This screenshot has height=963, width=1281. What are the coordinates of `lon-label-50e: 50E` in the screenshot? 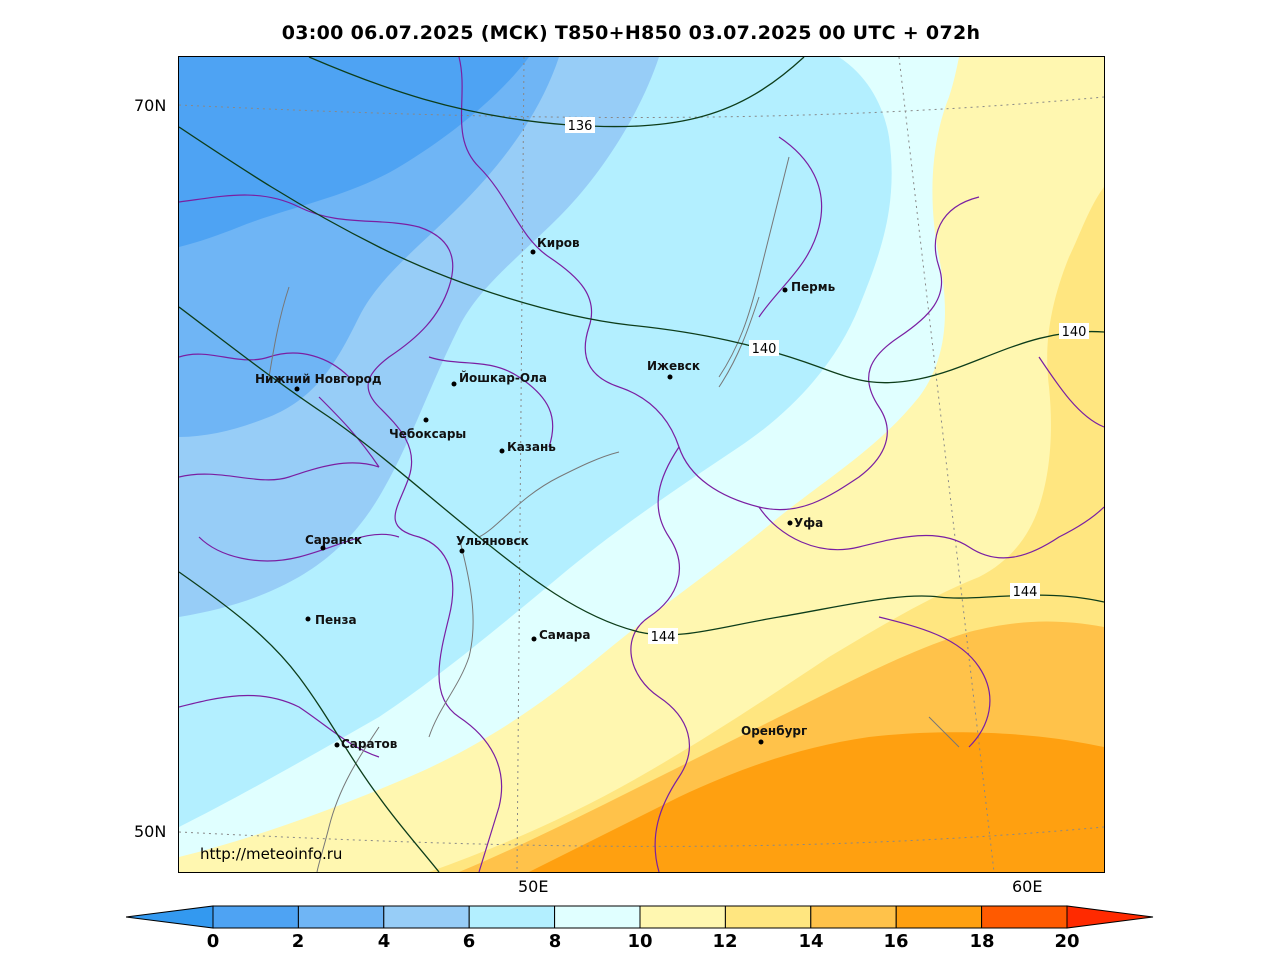 It's located at (533, 886).